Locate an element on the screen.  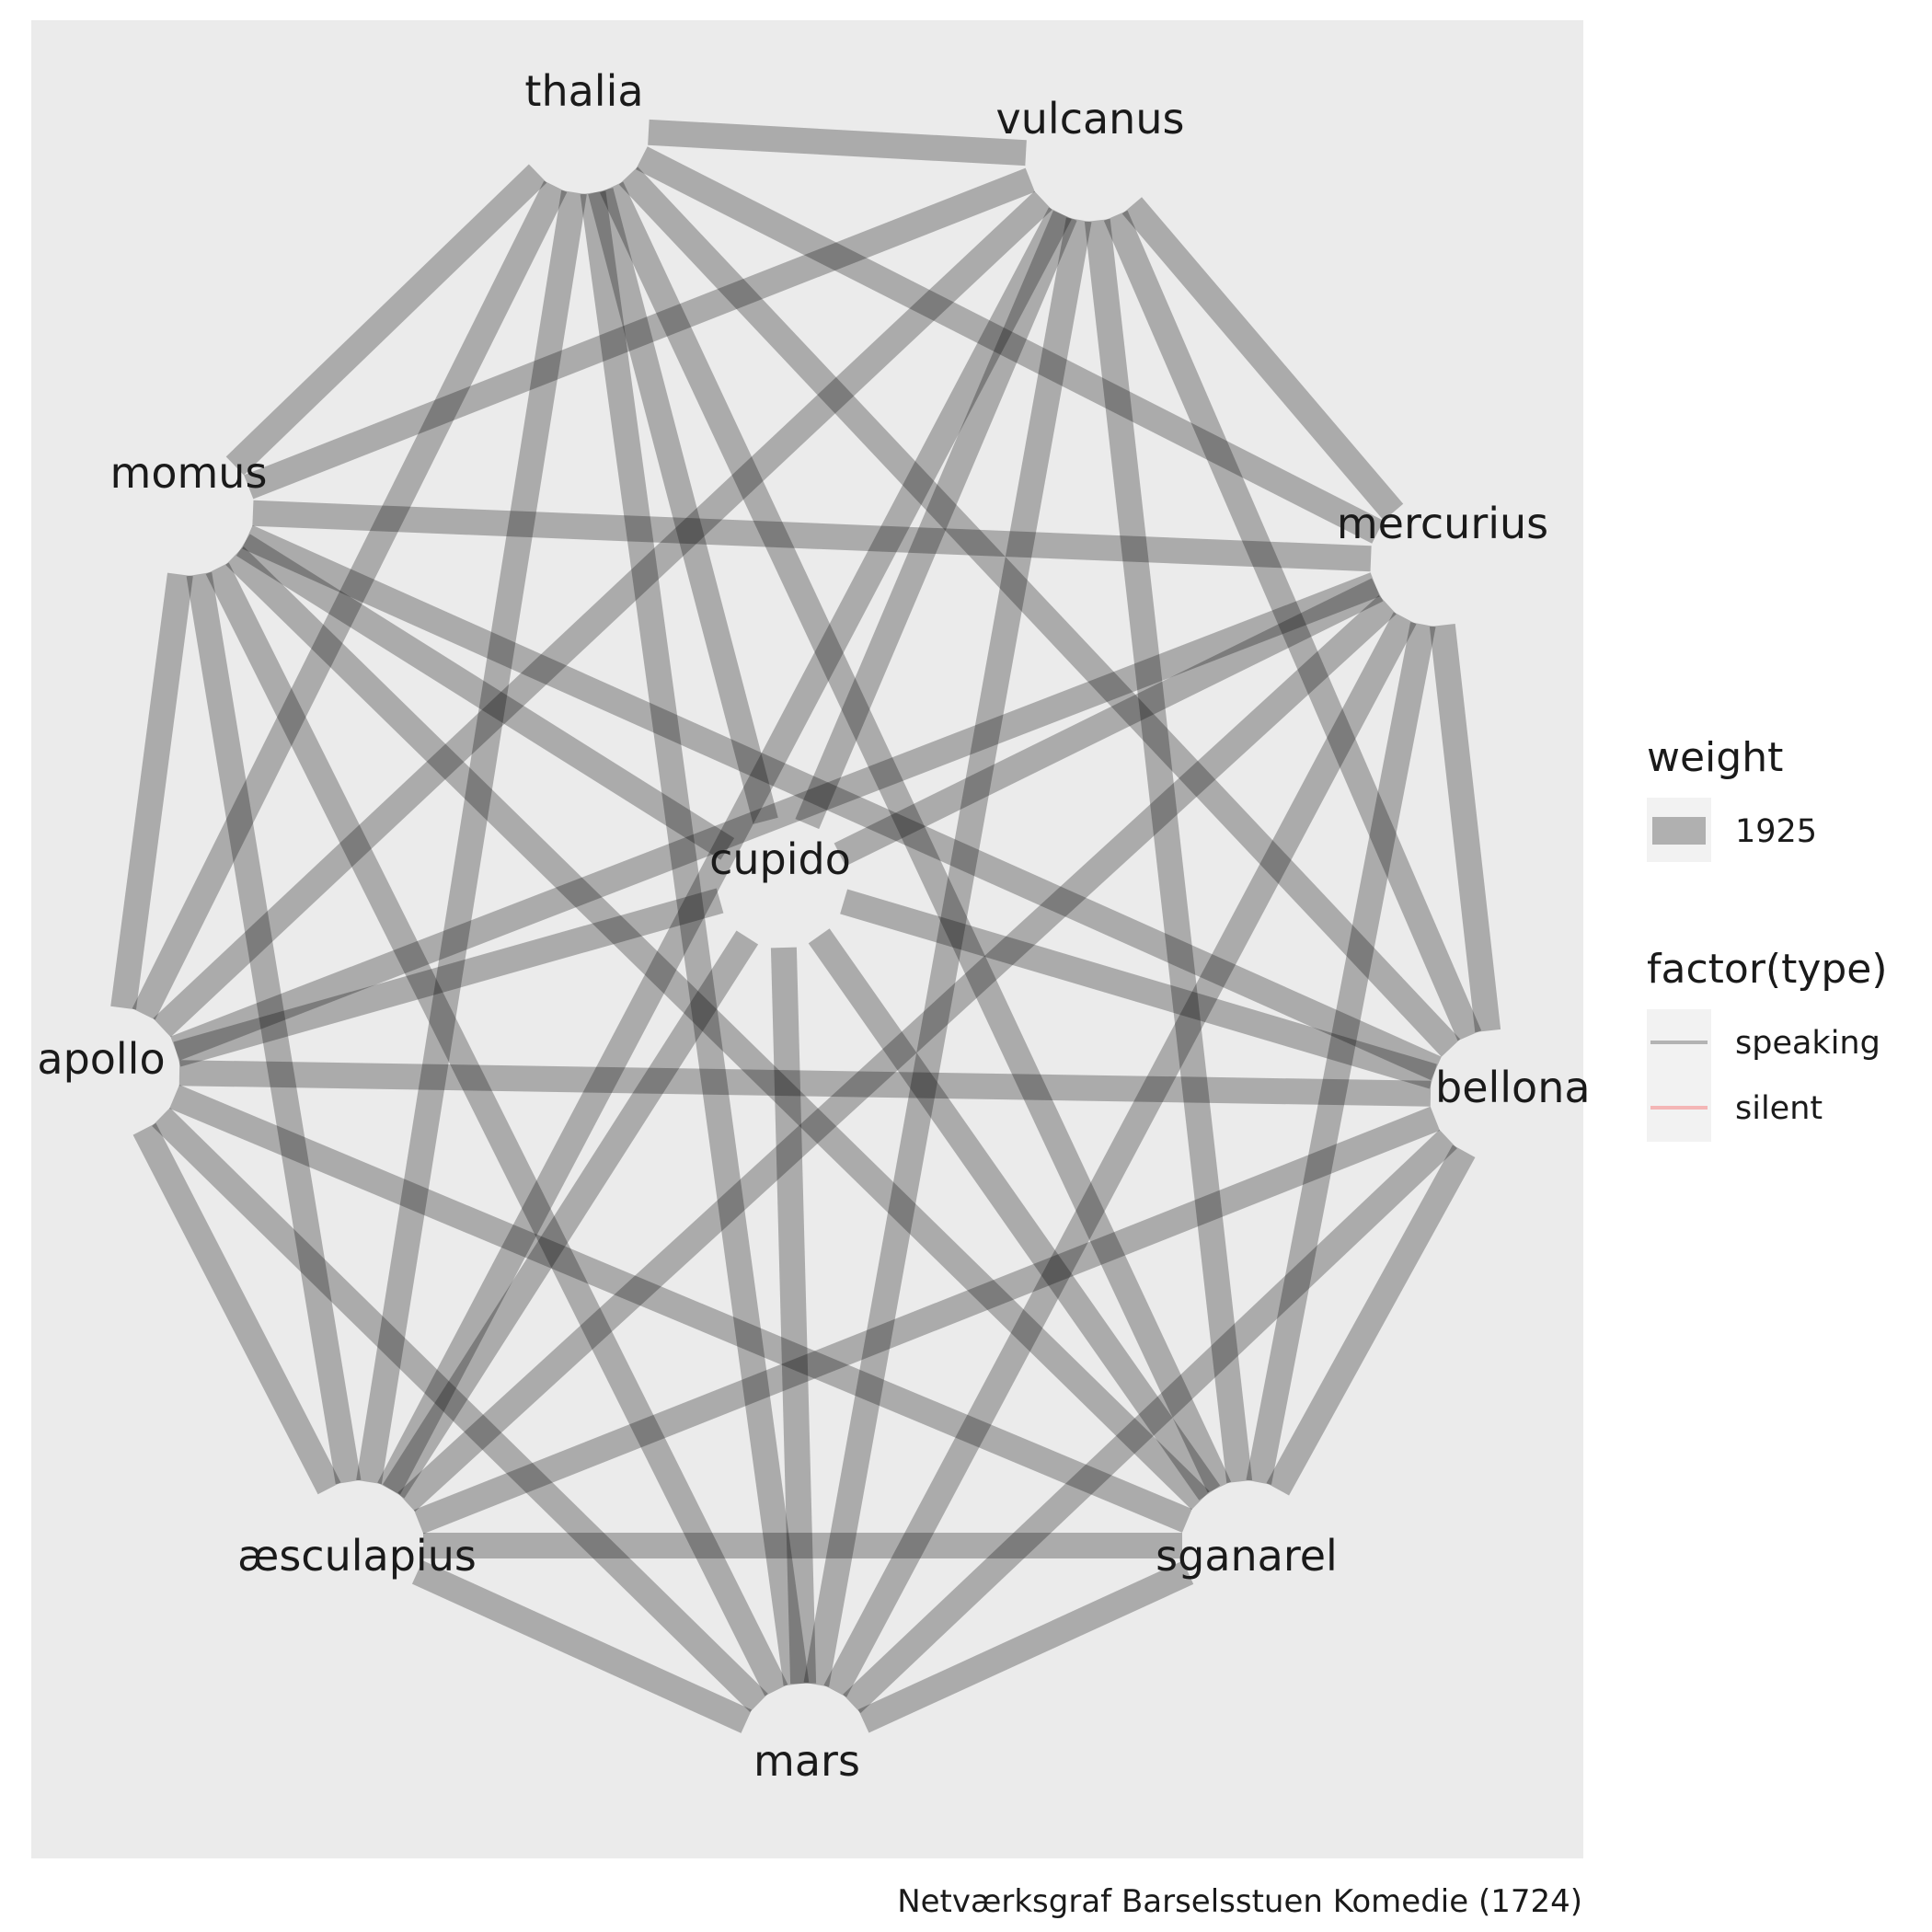
node-label-thalia: thalia is located at coordinates (583, 91).